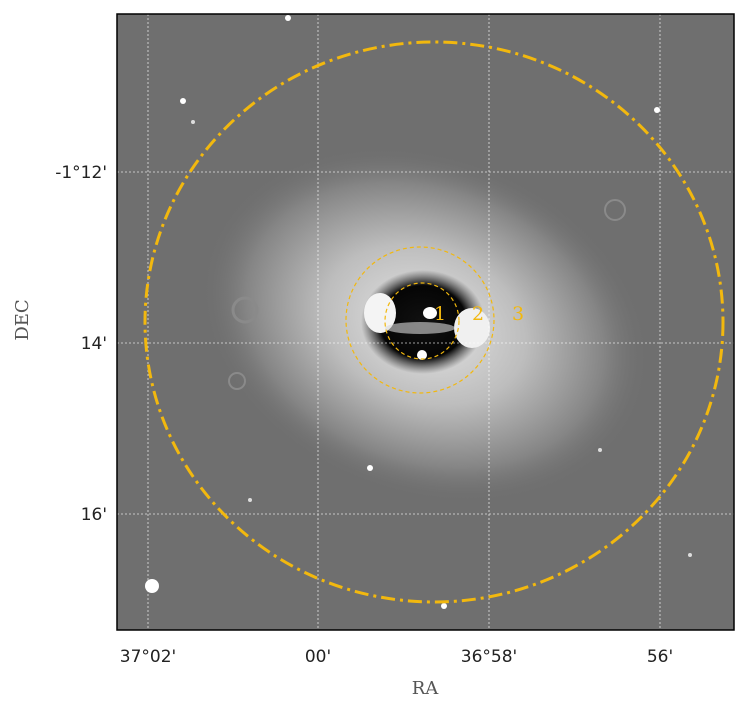 The width and height of the screenshot is (748, 716). I want to click on region-label: 2, so click(478, 314).